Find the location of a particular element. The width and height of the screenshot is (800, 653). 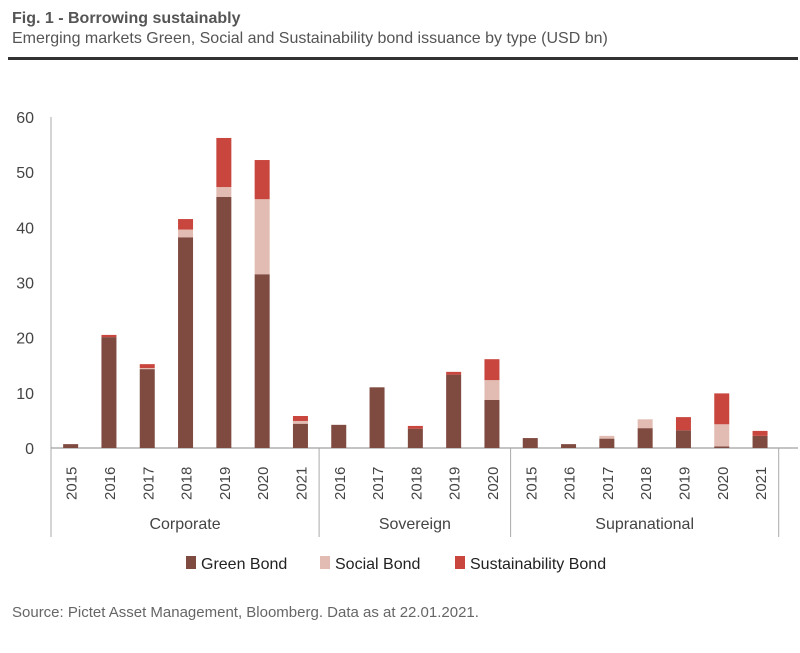

group-label: Supranational is located at coordinates (644, 524).